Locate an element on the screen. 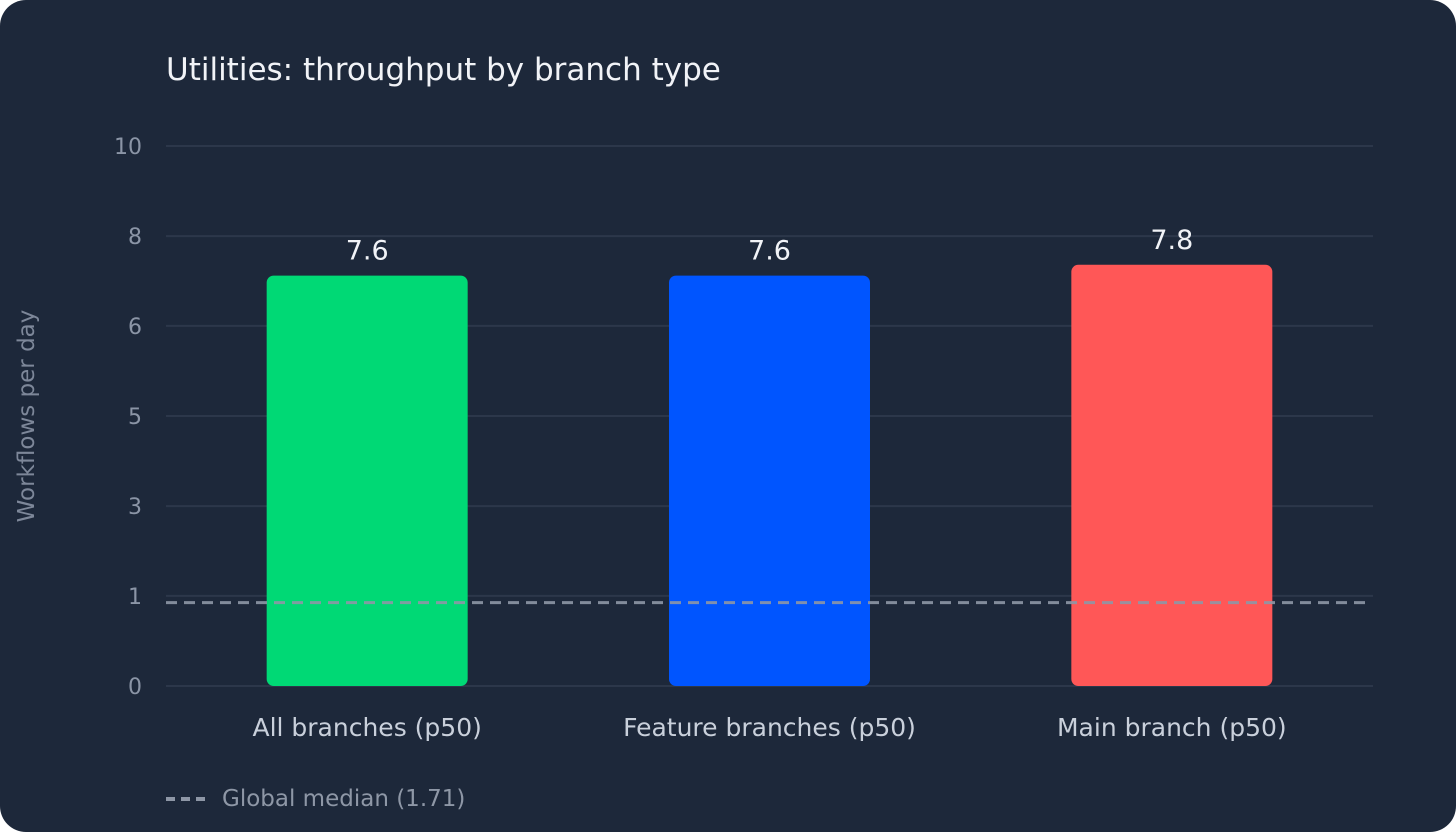  x-category-label-2: Main branch (p50) is located at coordinates (1172, 727).